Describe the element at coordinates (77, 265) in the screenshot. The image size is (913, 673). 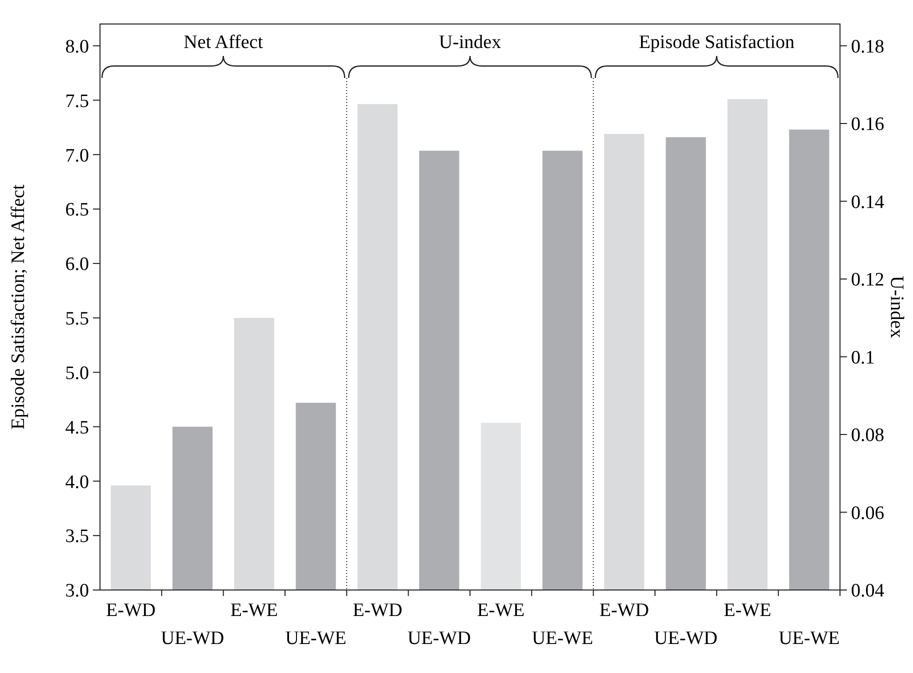
I see `y-tick-label: 6.0` at that location.